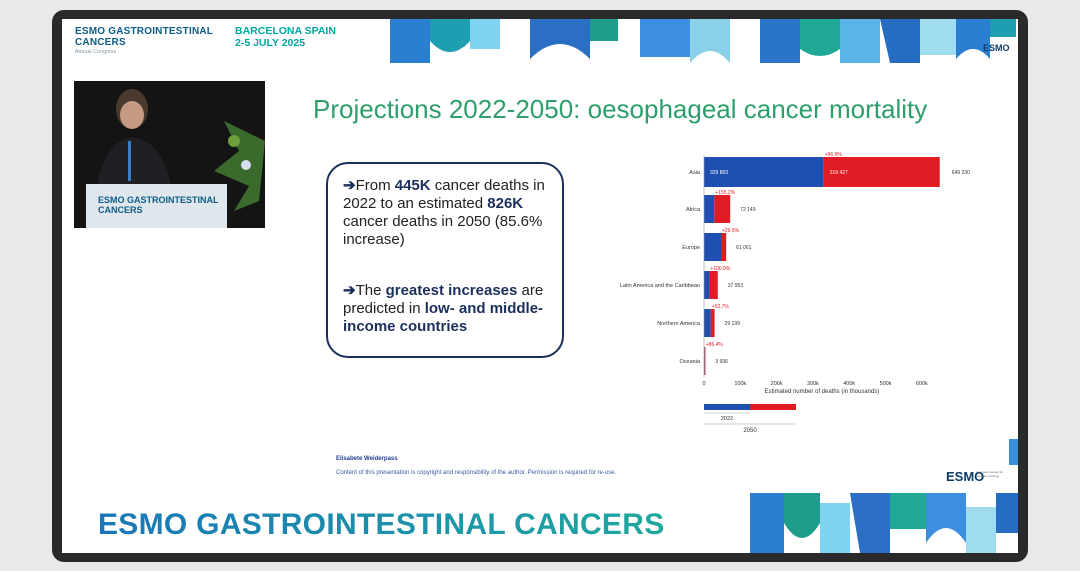 This screenshot has width=1080, height=571. I want to click on conference-banner-text: ESMO GASTROINTESTINAL CANCERS, so click(381, 524).